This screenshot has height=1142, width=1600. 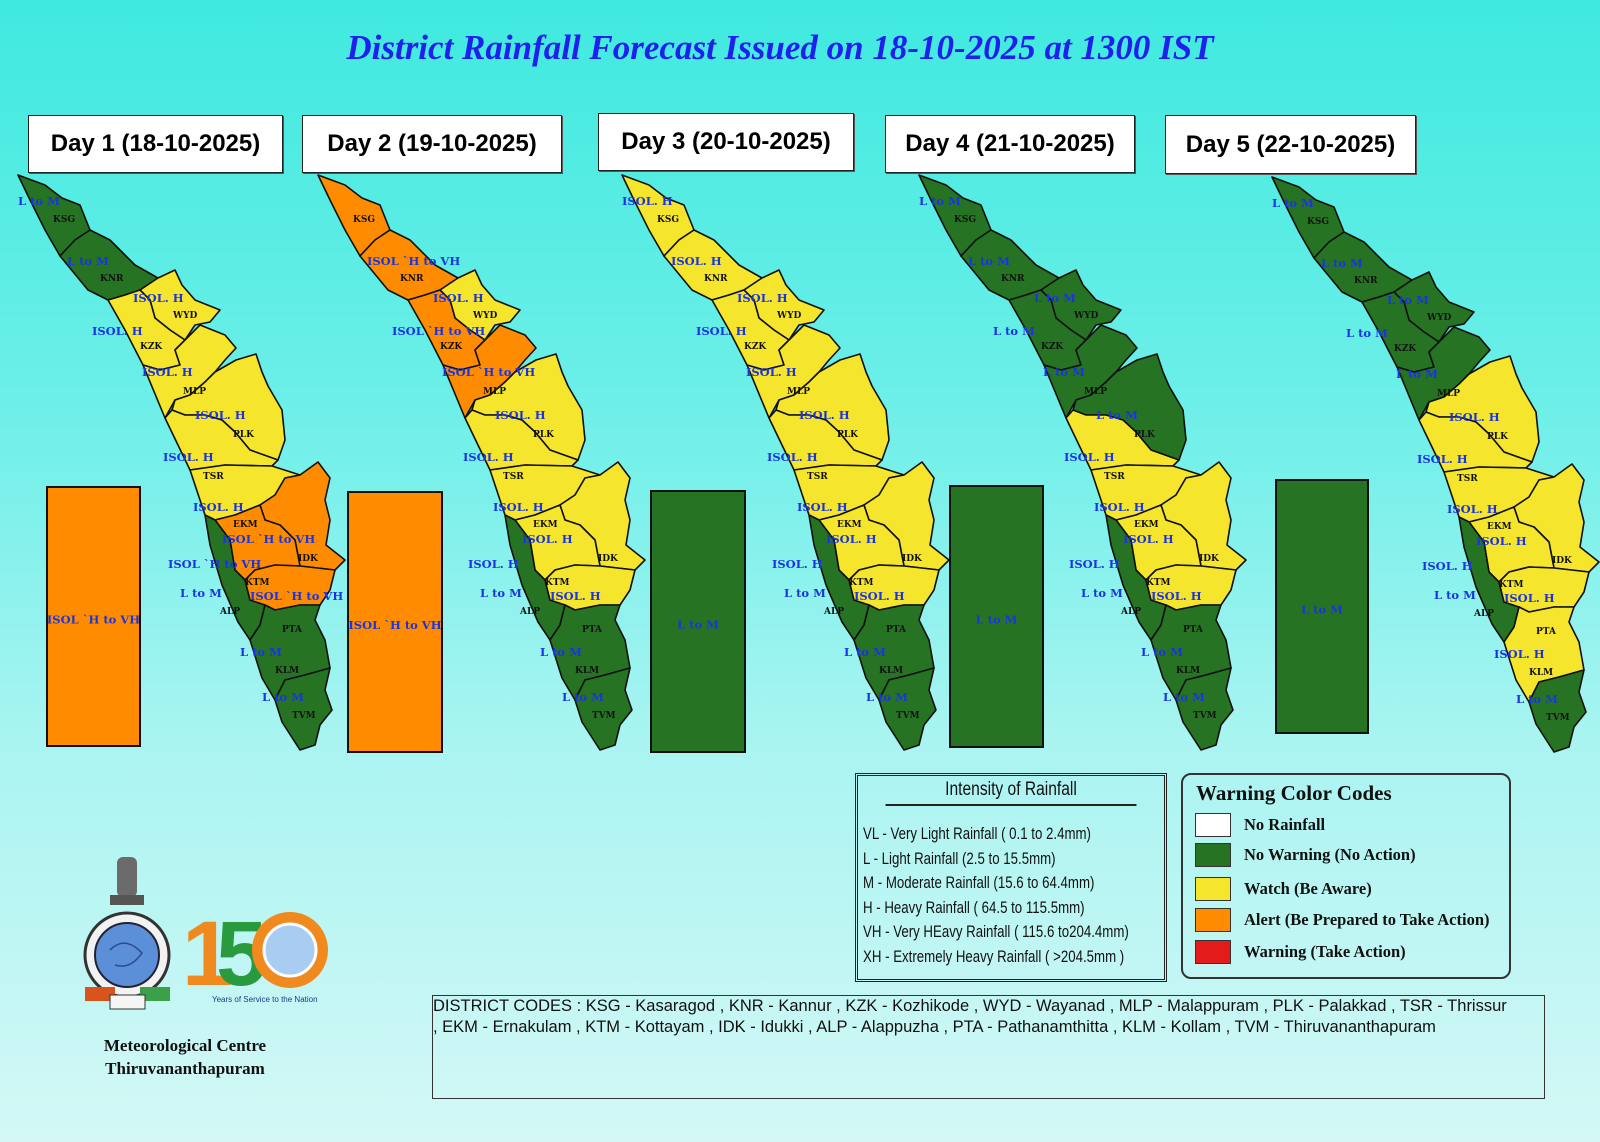 I want to click on district-tvm, so click(x=907, y=709).